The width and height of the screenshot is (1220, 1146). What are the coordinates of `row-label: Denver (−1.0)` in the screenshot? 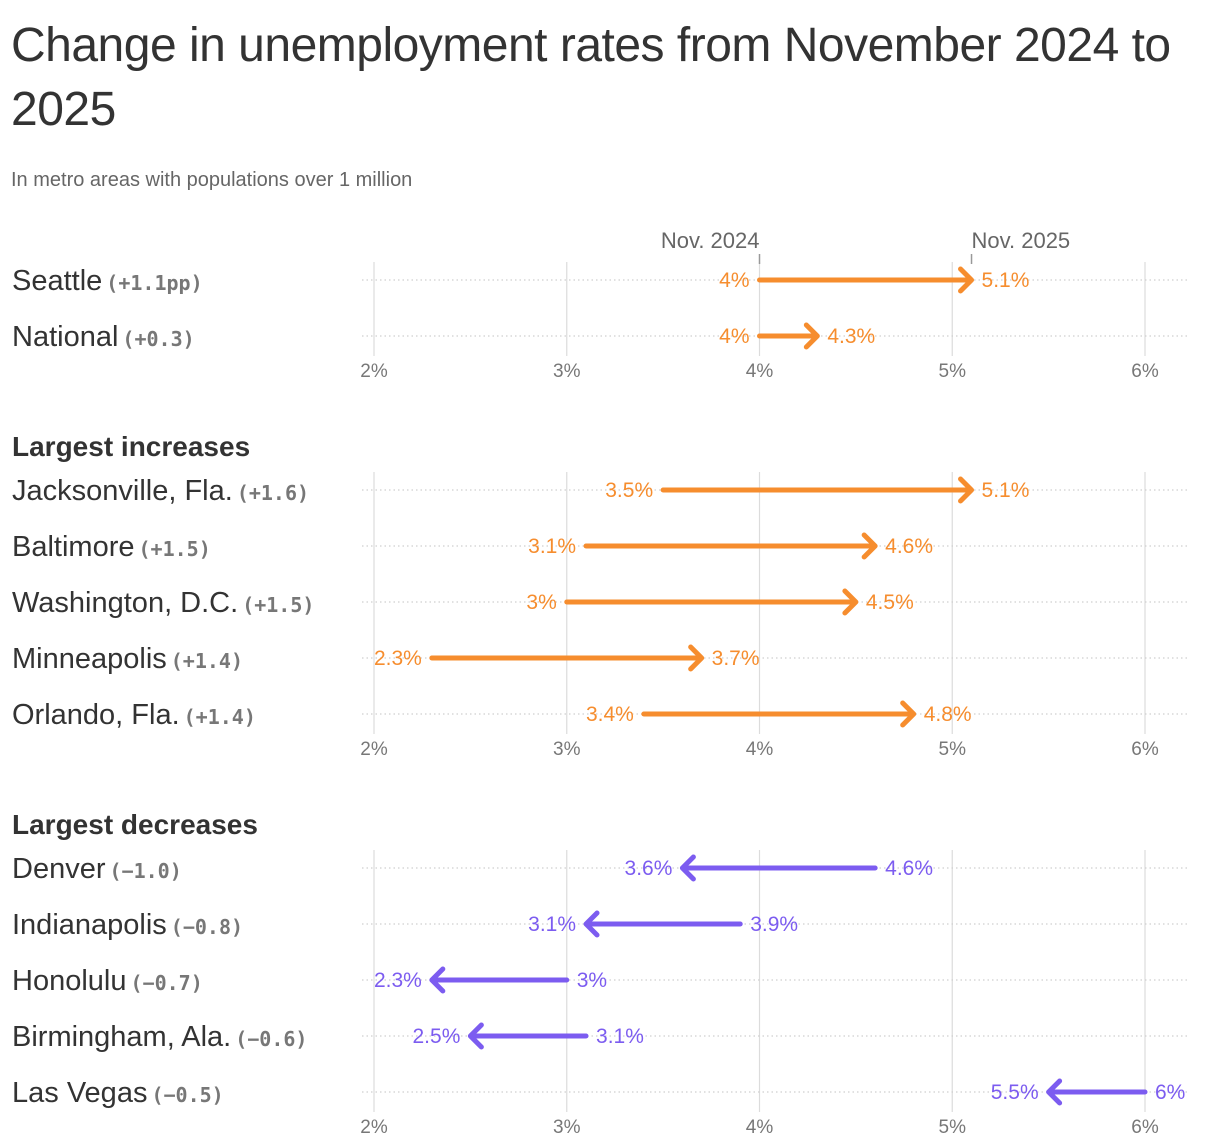 It's located at (97, 869).